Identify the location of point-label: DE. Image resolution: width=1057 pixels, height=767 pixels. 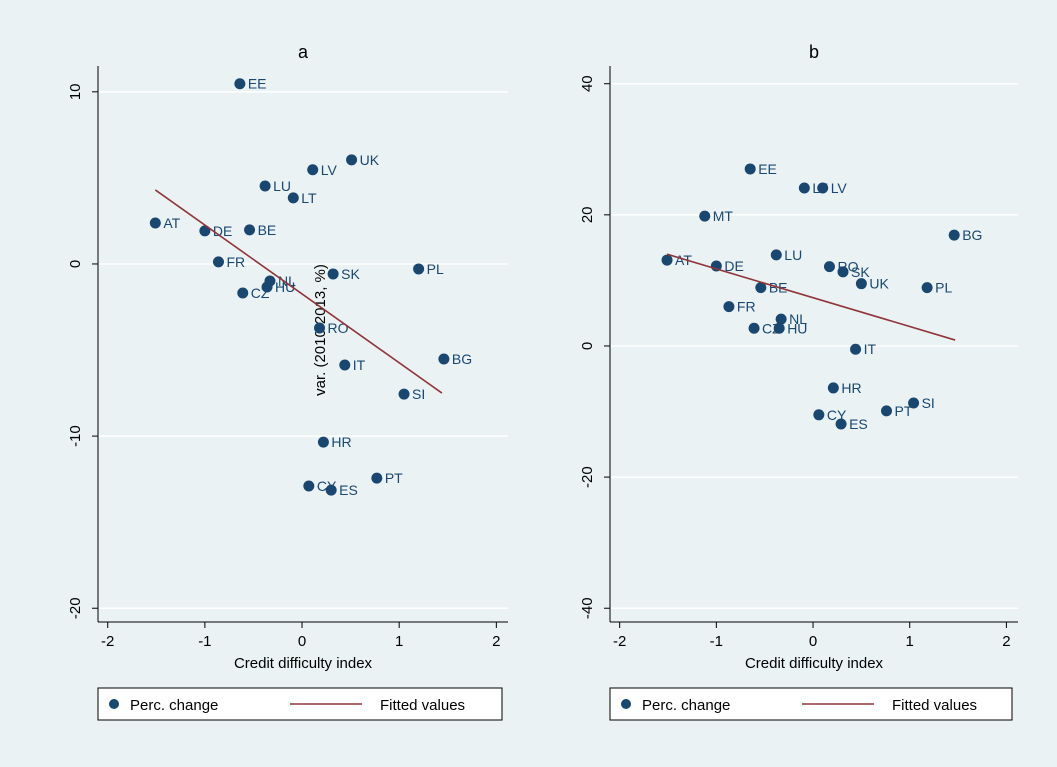
(222, 231).